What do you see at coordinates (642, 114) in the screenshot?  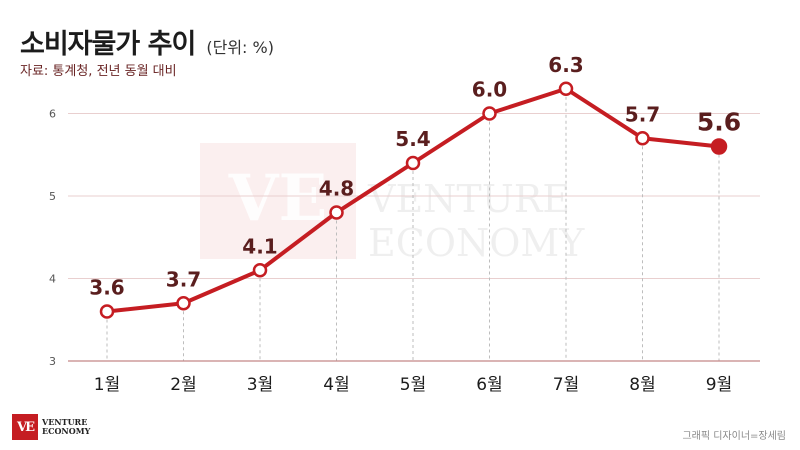 I see `data-label: 5.7` at bounding box center [642, 114].